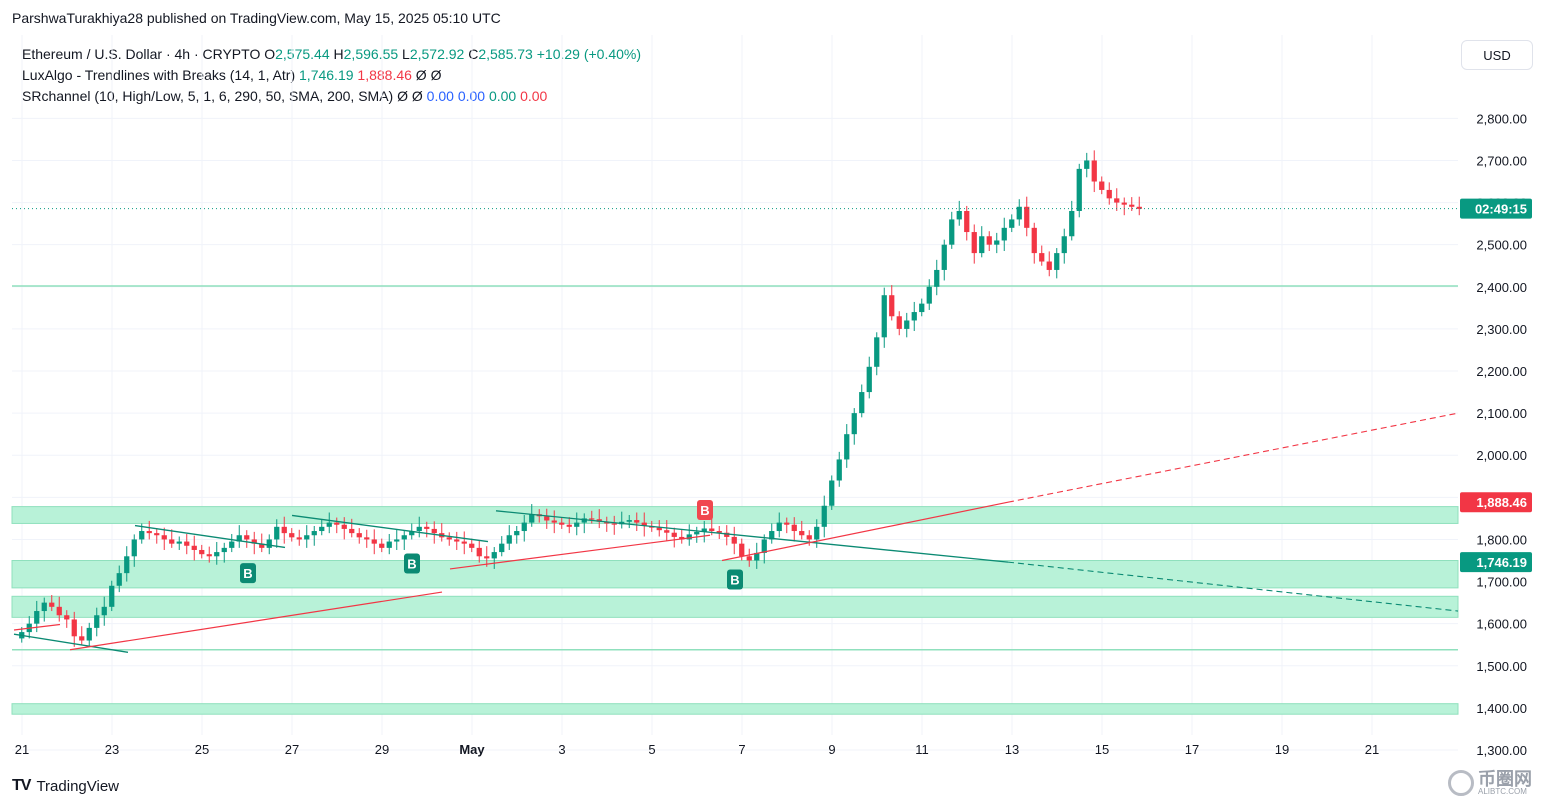 The image size is (1553, 810). What do you see at coordinates (65, 786) in the screenshot?
I see `tradingview-brand: TV TradingView` at bounding box center [65, 786].